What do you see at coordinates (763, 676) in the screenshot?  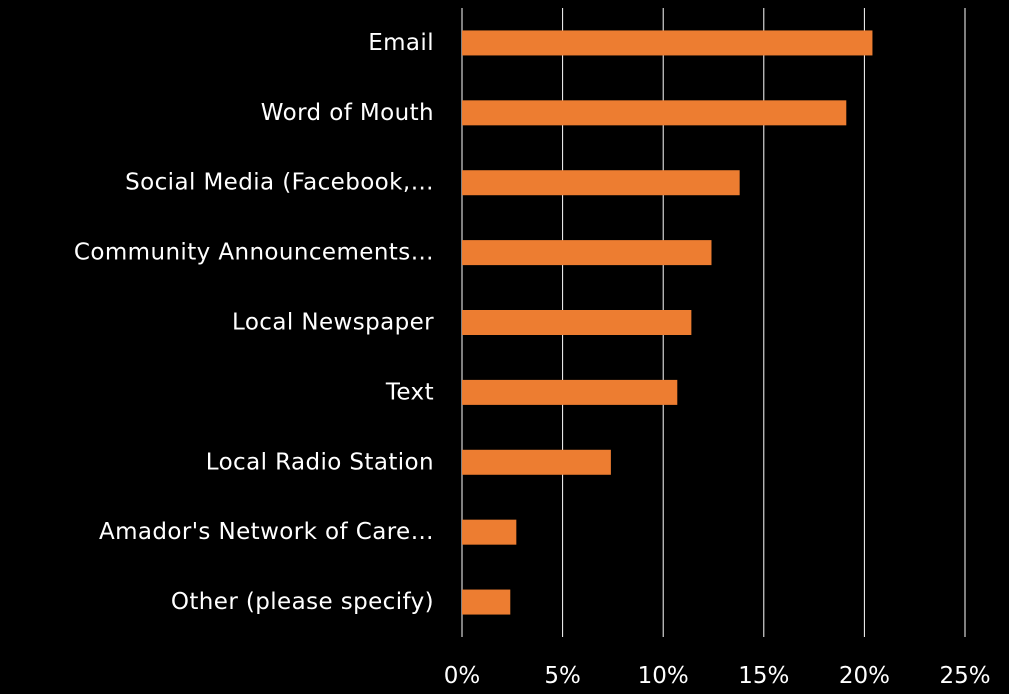 I see `x-tick-label-15: 15%` at bounding box center [763, 676].